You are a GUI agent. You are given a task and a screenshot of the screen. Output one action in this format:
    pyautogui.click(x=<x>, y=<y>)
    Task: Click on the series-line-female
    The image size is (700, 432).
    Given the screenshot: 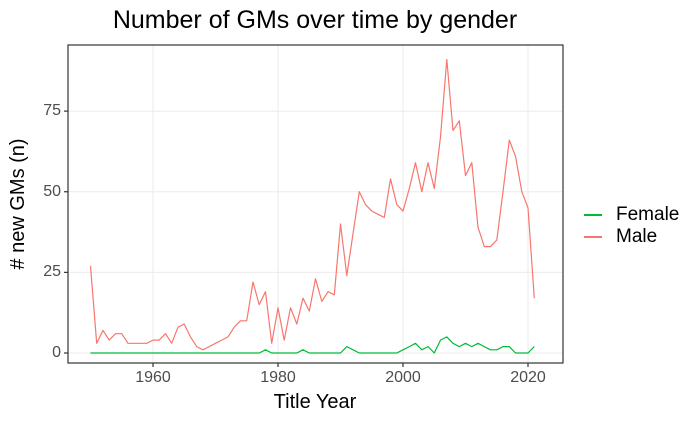 What is the action you would take?
    pyautogui.click(x=312, y=345)
    